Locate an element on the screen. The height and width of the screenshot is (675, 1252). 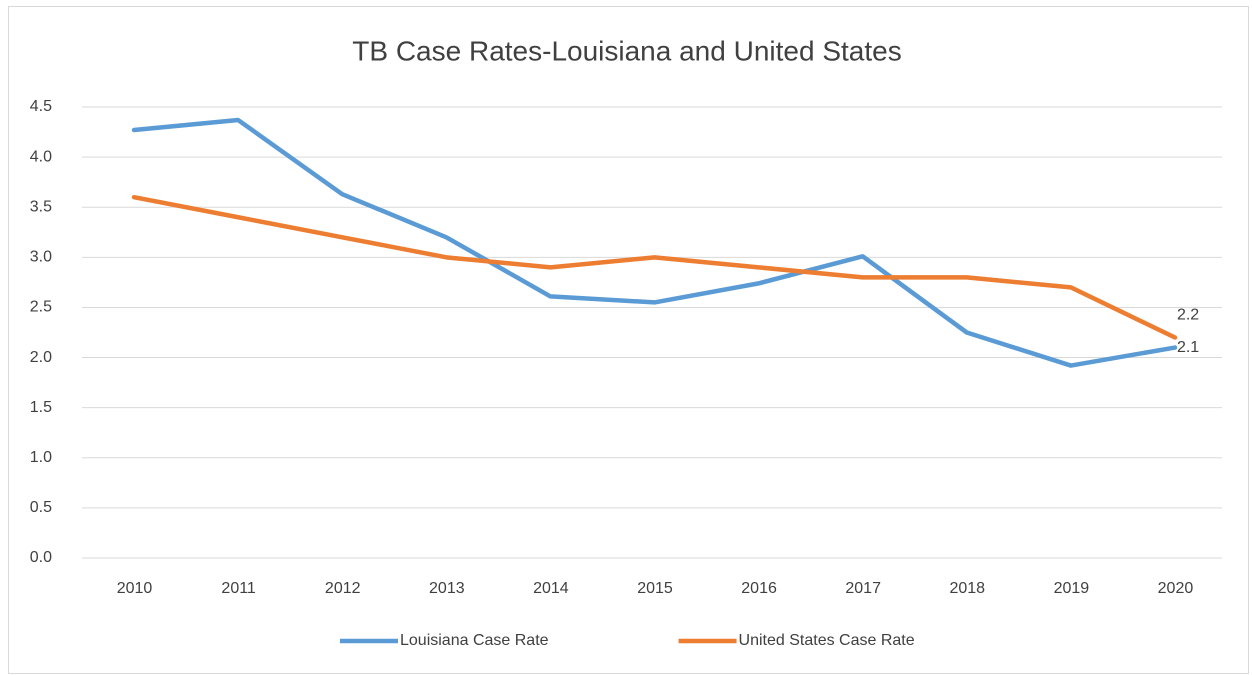
x-tick-label: 2020 is located at coordinates (1176, 588).